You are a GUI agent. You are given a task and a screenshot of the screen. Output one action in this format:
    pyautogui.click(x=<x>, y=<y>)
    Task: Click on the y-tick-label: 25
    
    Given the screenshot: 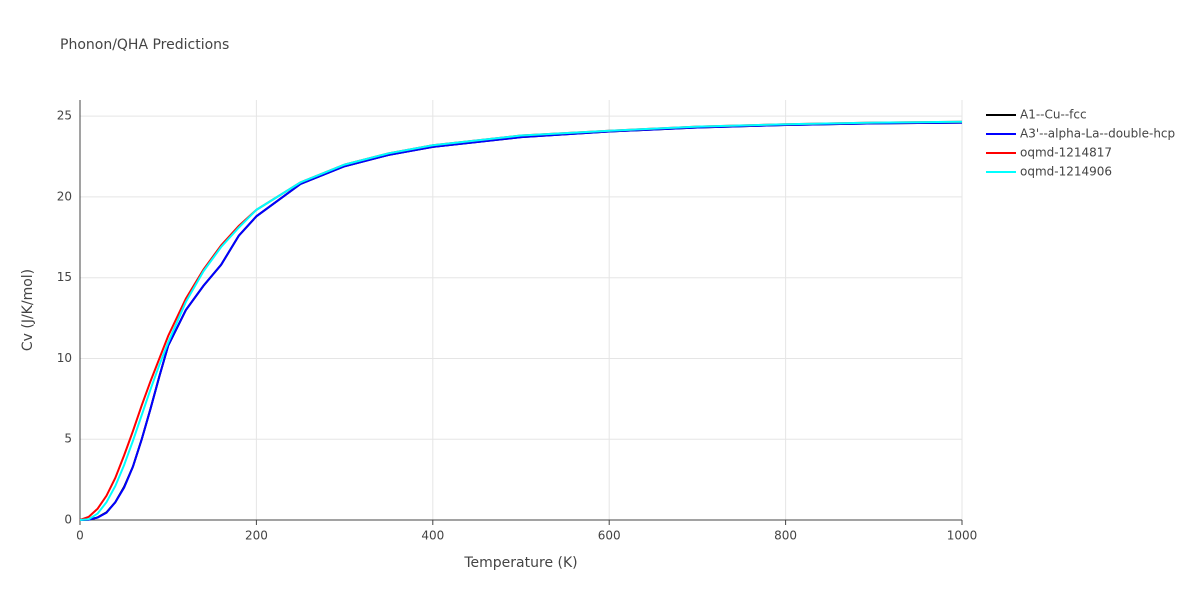 What is the action you would take?
    pyautogui.click(x=64, y=116)
    